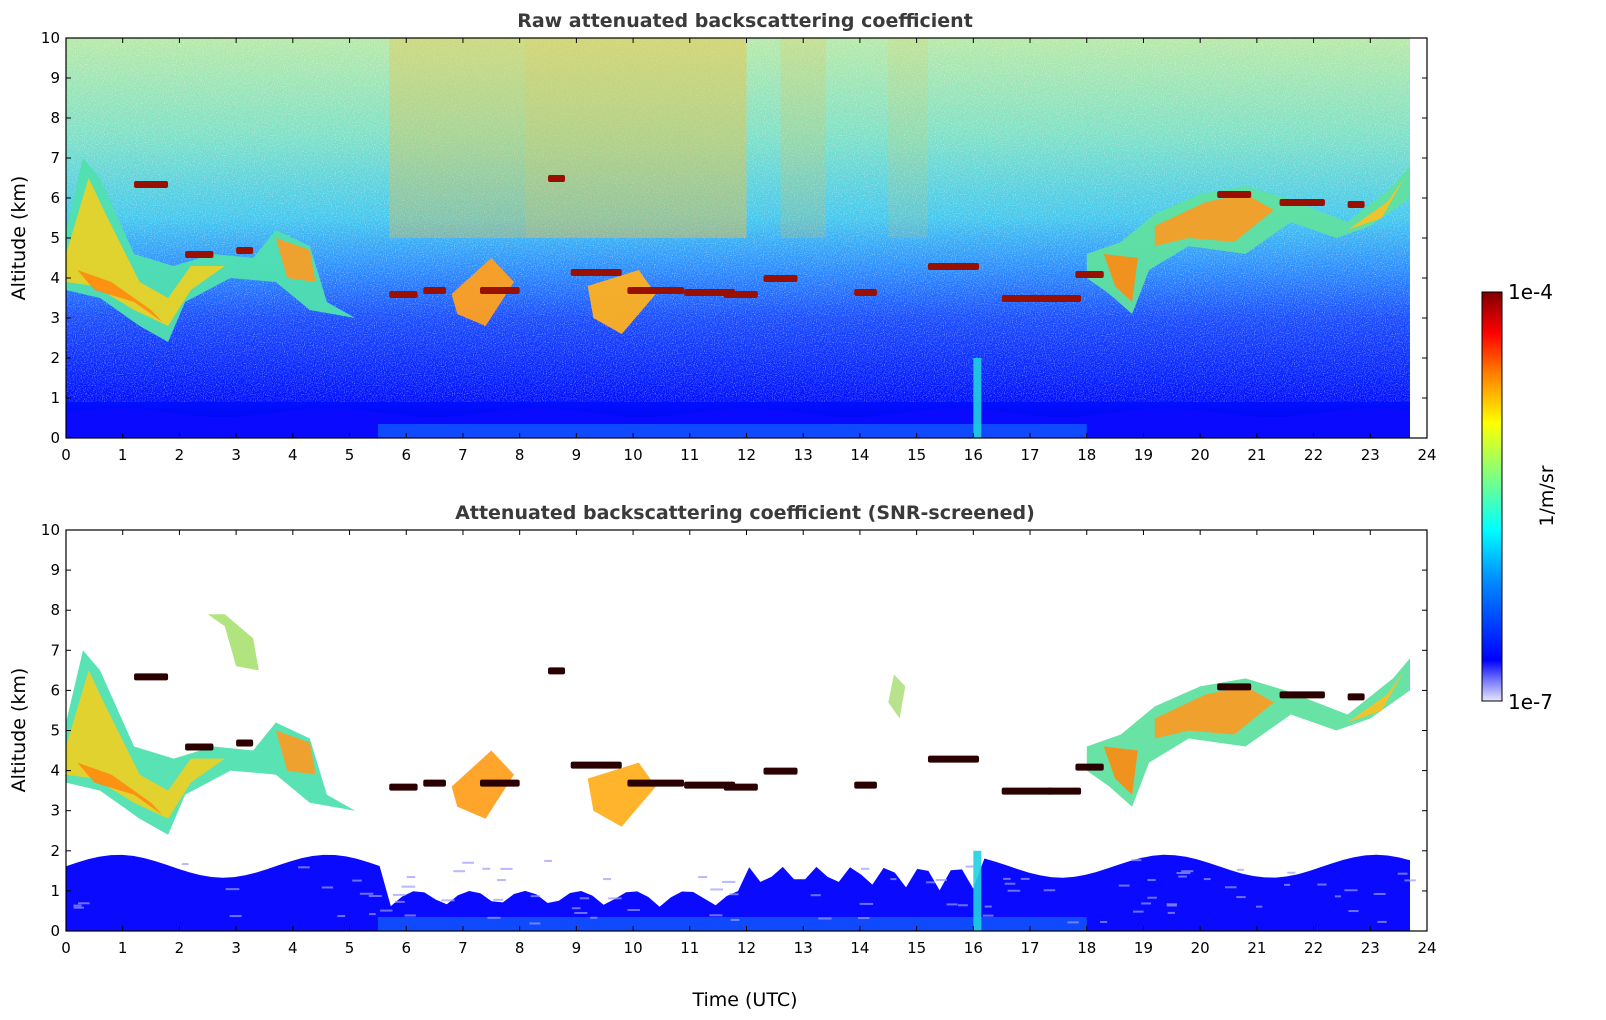  What do you see at coordinates (180, 948) in the screenshot?
I see `x-tick-label: 2` at bounding box center [180, 948].